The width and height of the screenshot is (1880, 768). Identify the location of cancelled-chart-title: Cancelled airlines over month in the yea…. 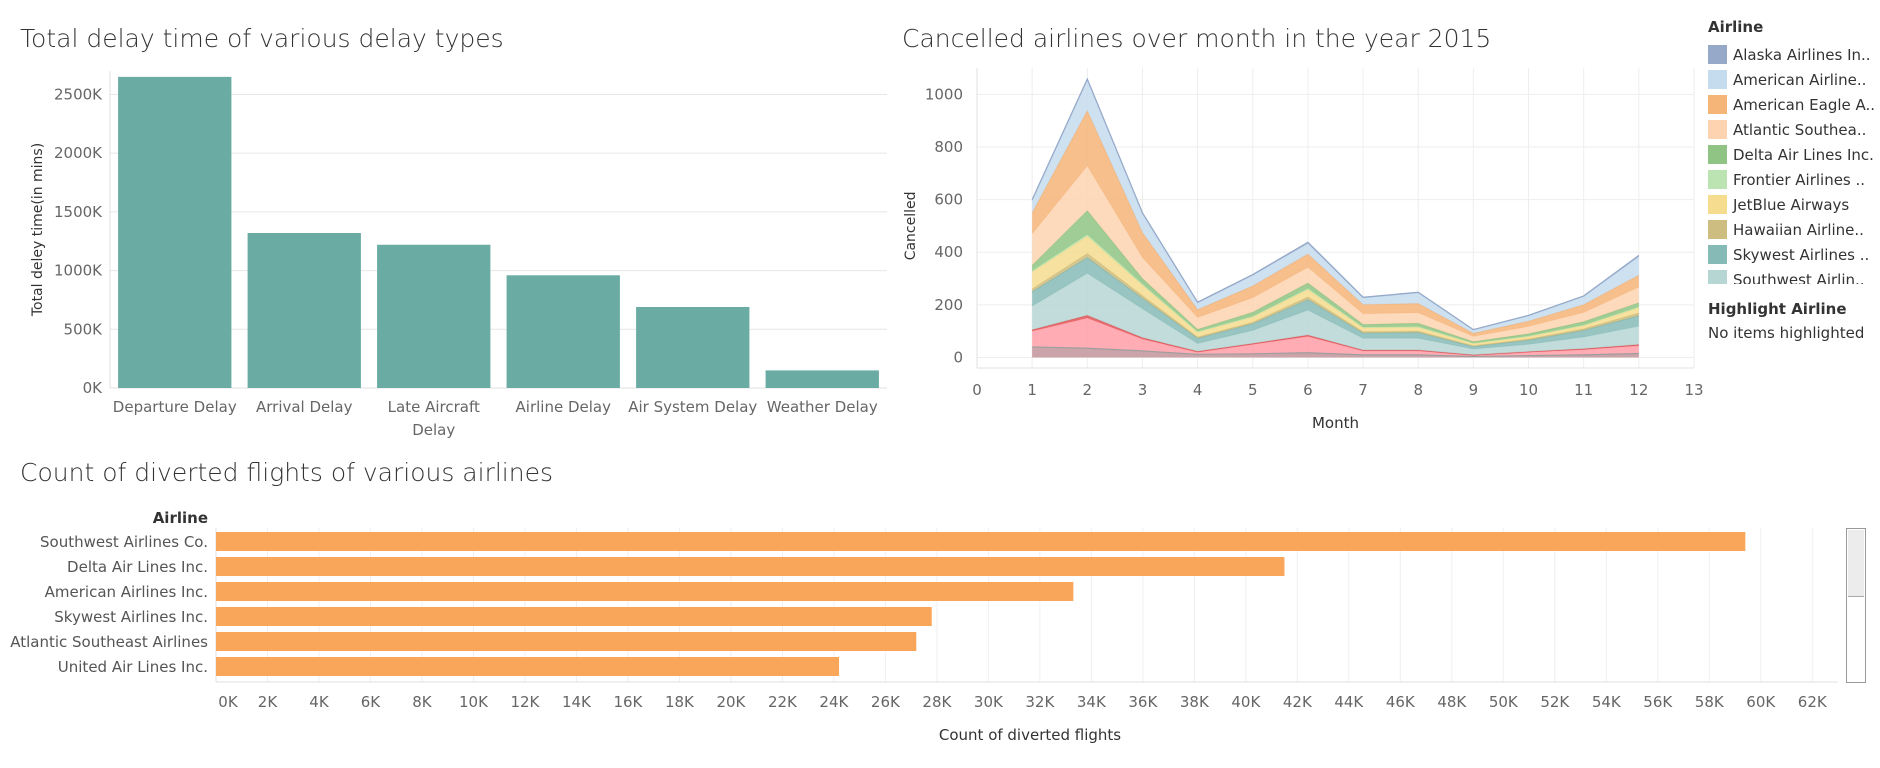
(1197, 38).